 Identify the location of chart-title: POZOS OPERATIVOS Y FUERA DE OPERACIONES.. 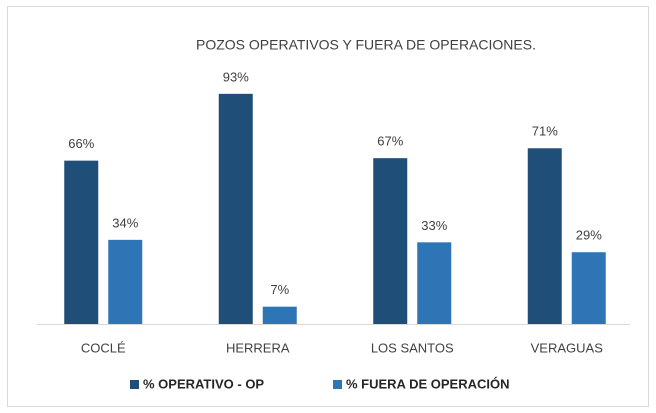
(366, 45).